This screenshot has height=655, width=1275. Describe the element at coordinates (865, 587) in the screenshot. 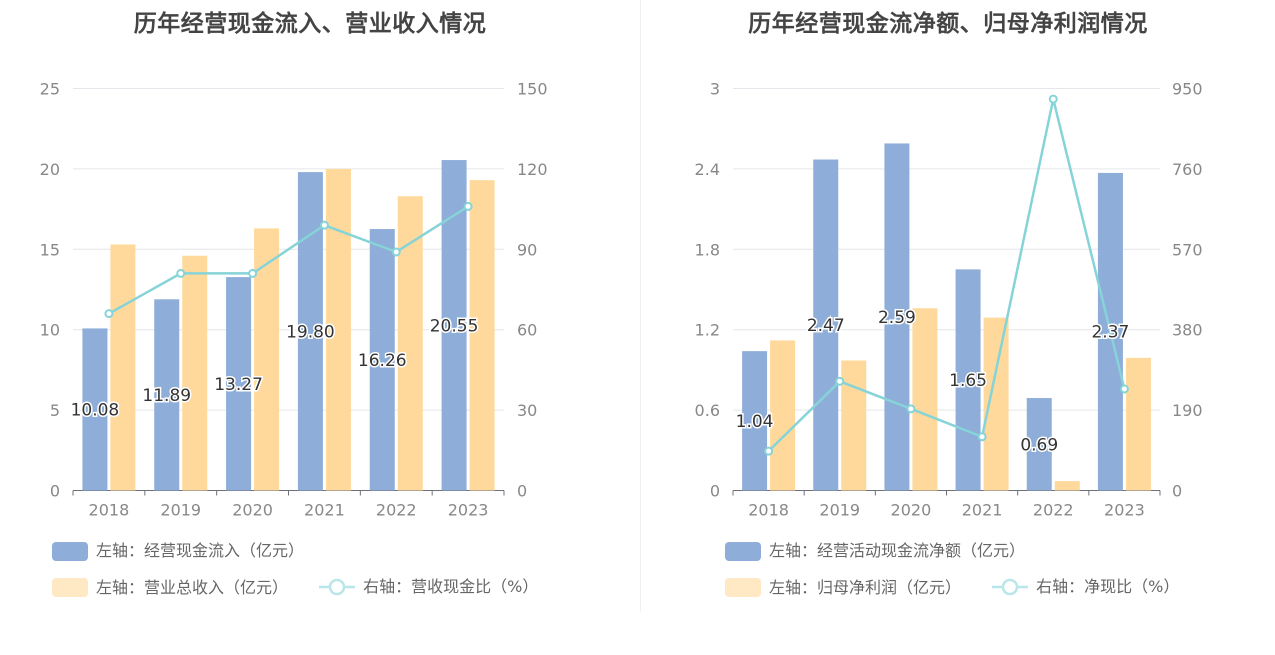

I see `legend-label: 左轴：归母净利润（亿元）` at that location.